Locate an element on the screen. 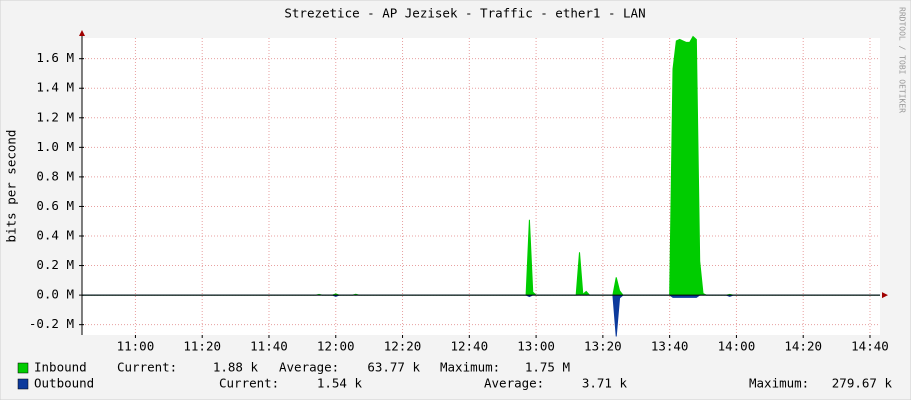  x-tick-label: 13:20 is located at coordinates (603, 346).